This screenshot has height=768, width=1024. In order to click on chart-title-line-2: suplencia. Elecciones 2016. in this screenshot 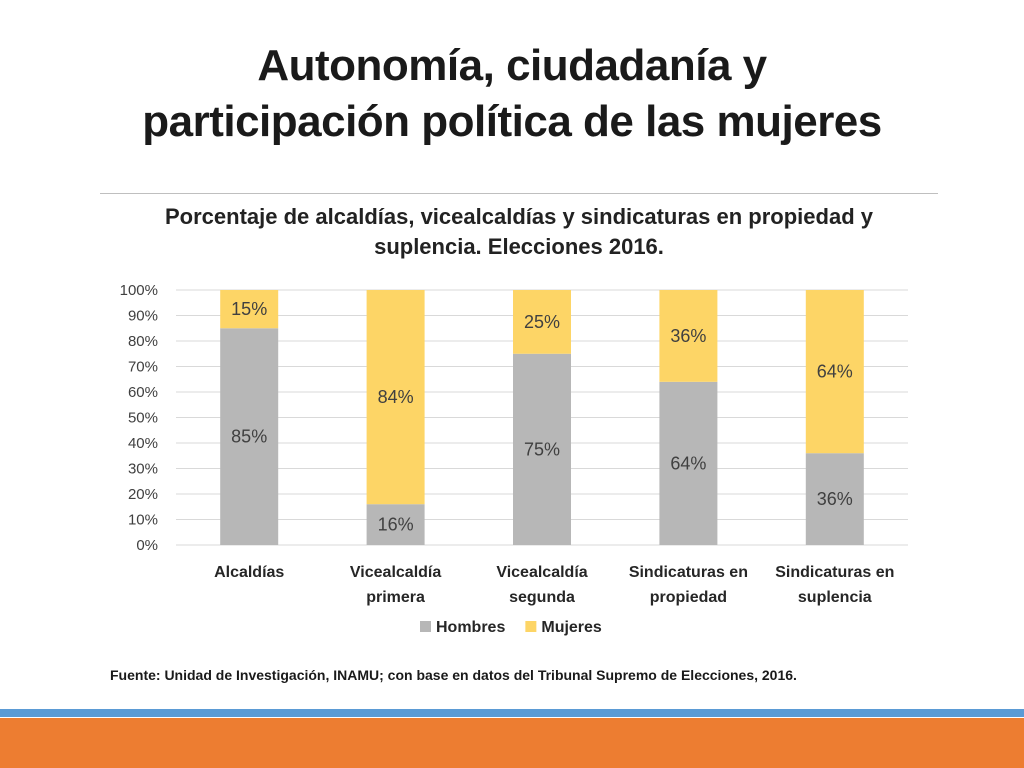, I will do `click(519, 246)`.